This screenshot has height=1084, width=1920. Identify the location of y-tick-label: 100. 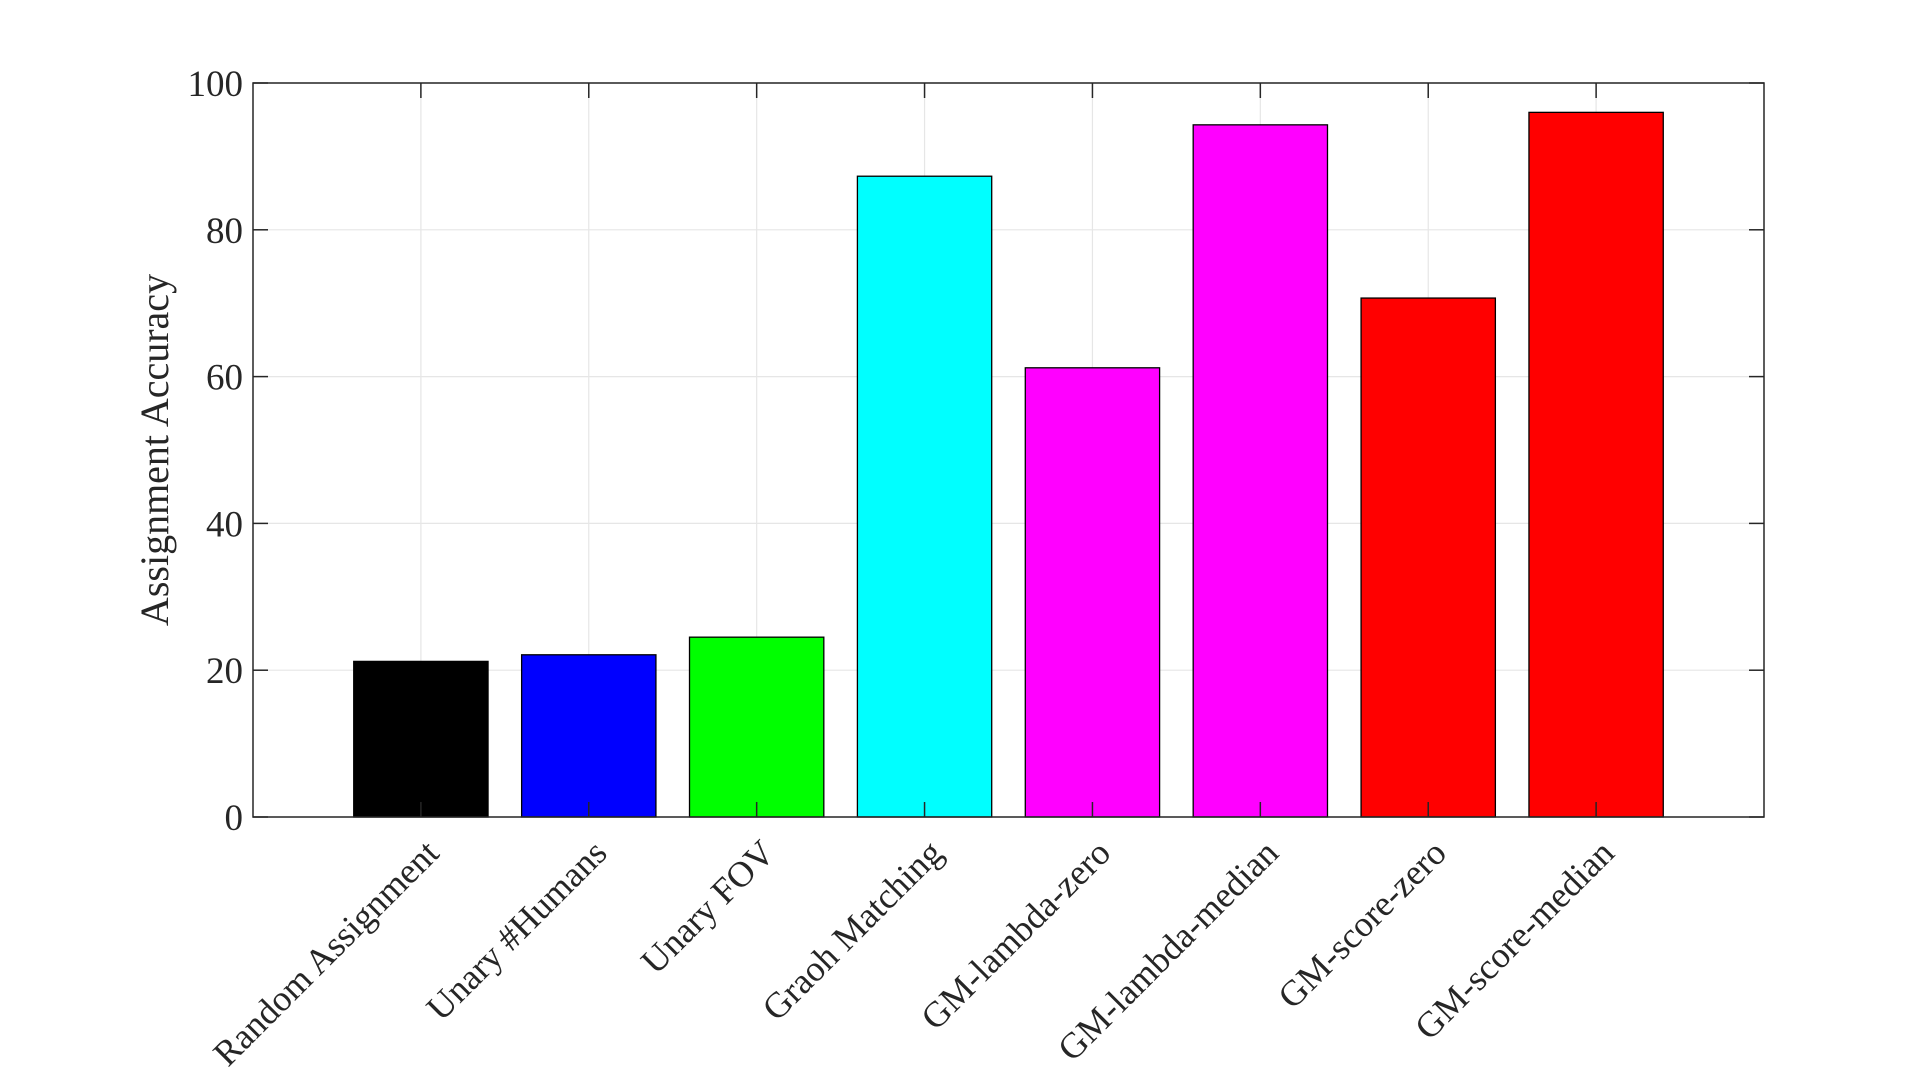
(216, 84).